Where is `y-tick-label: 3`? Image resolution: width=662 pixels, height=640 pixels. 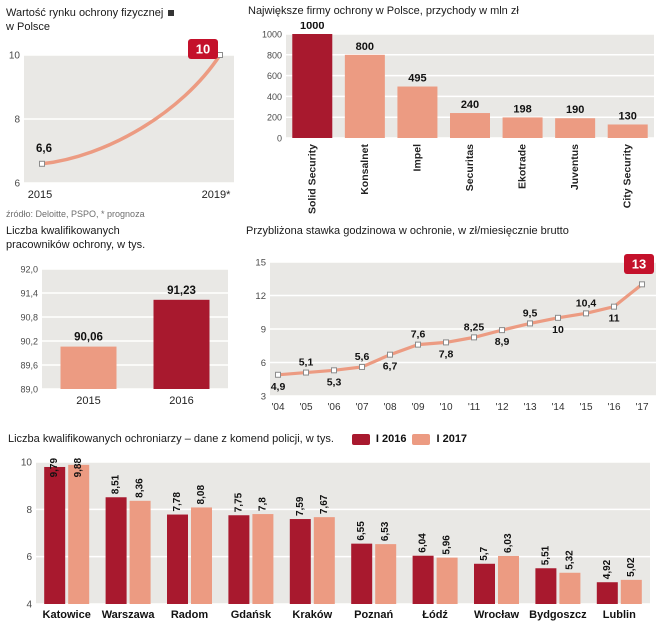
y-tick-label: 3 is located at coordinates (263, 397).